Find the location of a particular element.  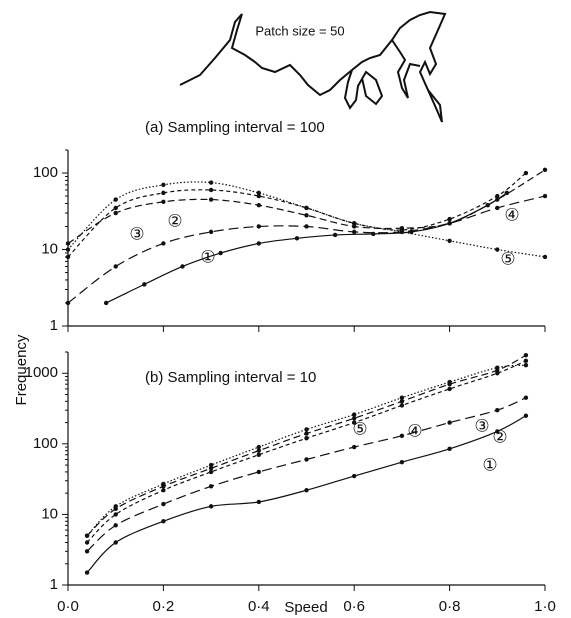

x-axis-label: Speed is located at coordinates (305, 607).